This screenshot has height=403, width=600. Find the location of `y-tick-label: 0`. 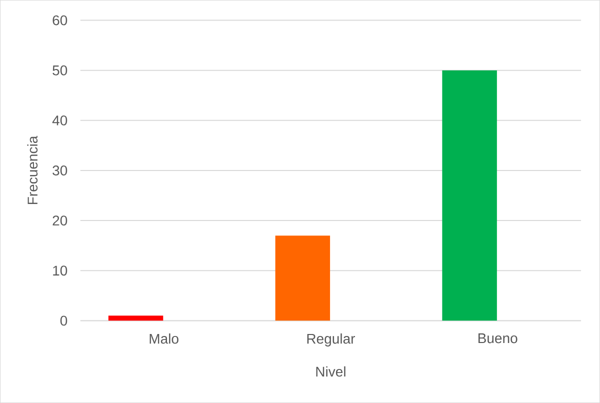

y-tick-label: 0 is located at coordinates (64, 321).